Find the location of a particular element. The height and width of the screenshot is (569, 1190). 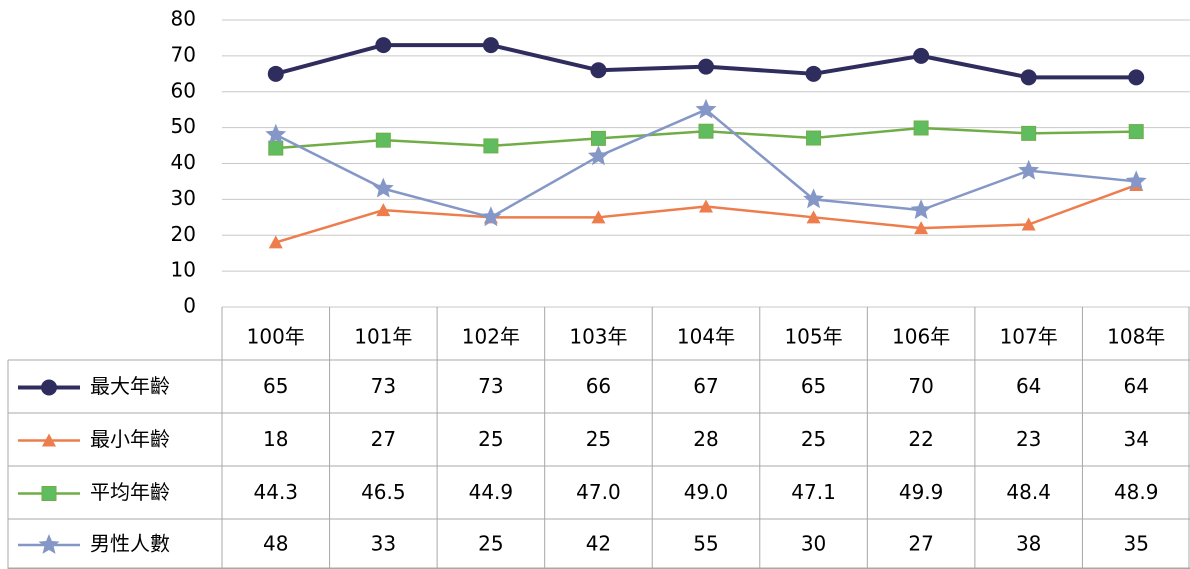

data-label: 49.9 is located at coordinates (921, 492).